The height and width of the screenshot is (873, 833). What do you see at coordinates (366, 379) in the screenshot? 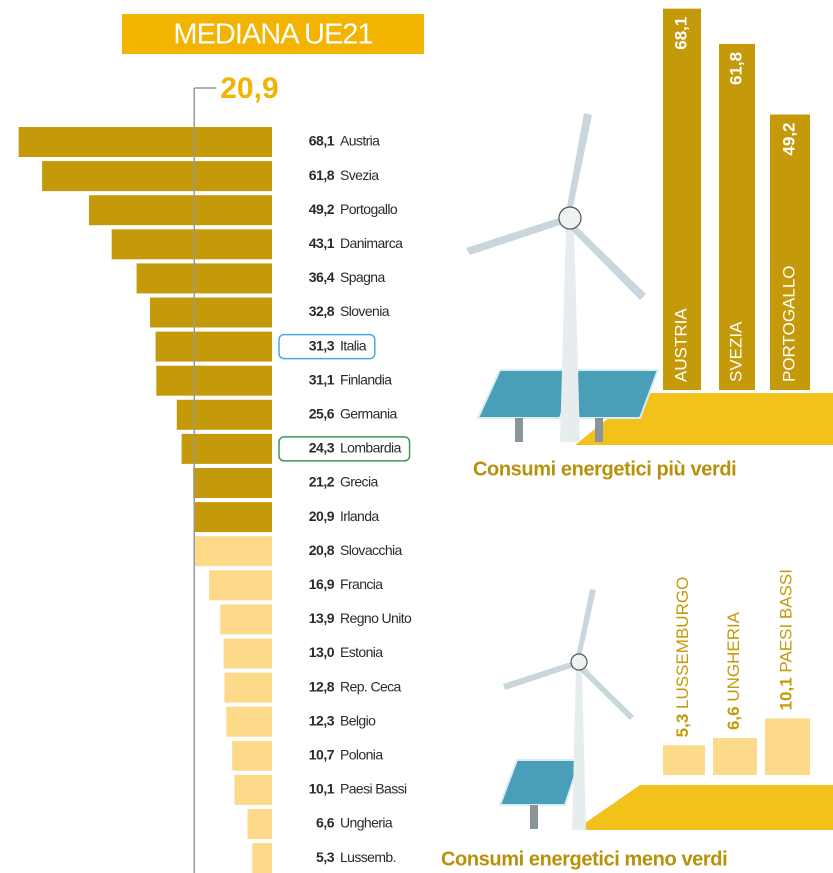
I see `category-label: Finlandia` at bounding box center [366, 379].